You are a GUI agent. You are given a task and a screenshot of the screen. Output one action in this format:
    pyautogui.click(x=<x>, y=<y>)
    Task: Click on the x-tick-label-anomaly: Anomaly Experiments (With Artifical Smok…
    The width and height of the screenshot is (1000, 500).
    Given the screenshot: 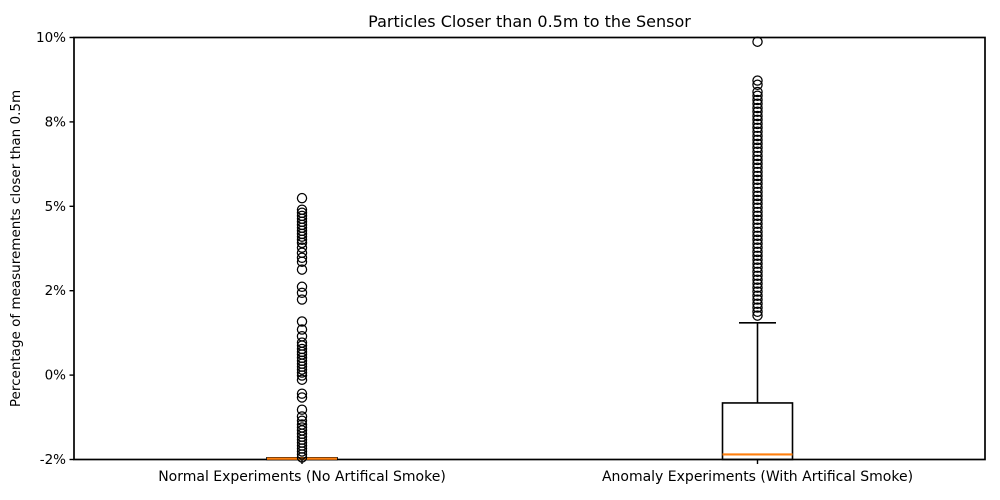 What is the action you would take?
    pyautogui.click(x=757, y=477)
    